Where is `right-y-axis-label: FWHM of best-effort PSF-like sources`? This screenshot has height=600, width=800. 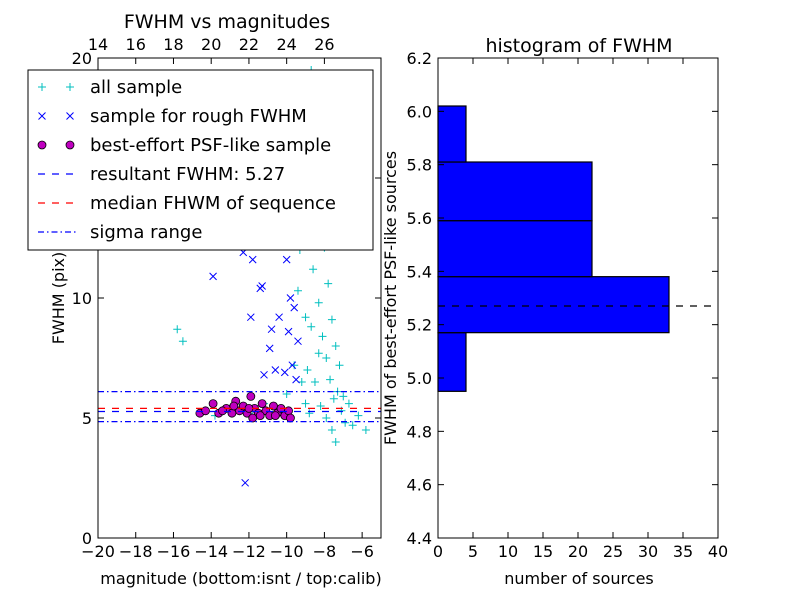 right-y-axis-label: FWHM of best-effort PSF-like sources is located at coordinates (390, 298).